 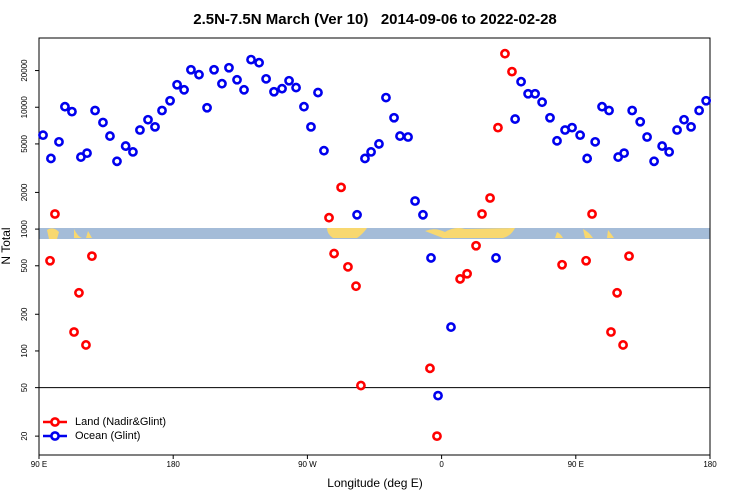 I want to click on legend: Land (Nadir&Glint) Ocean (Glint), so click(x=104, y=429).